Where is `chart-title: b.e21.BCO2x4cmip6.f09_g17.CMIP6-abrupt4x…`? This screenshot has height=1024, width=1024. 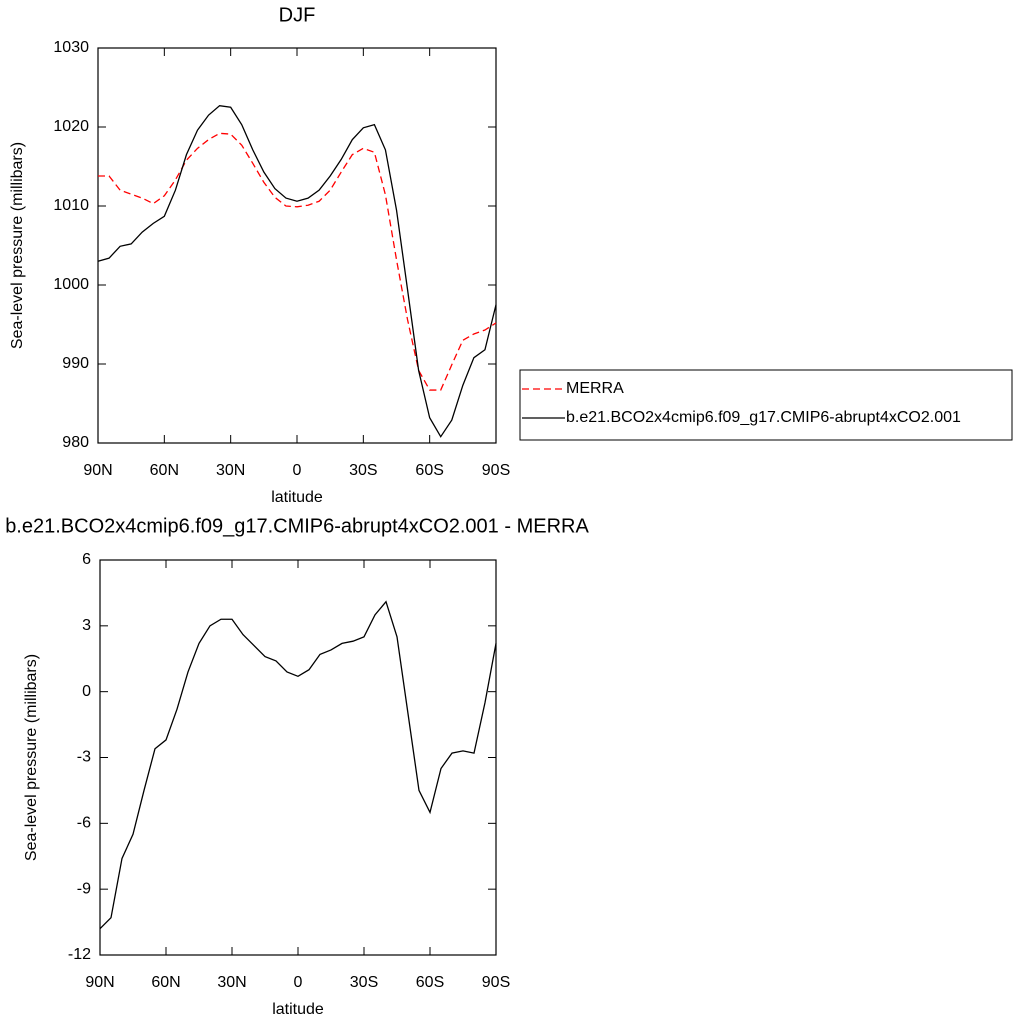
chart-title: b.e21.BCO2x4cmip6.f09_g17.CMIP6-abrupt4x… is located at coordinates (297, 526).